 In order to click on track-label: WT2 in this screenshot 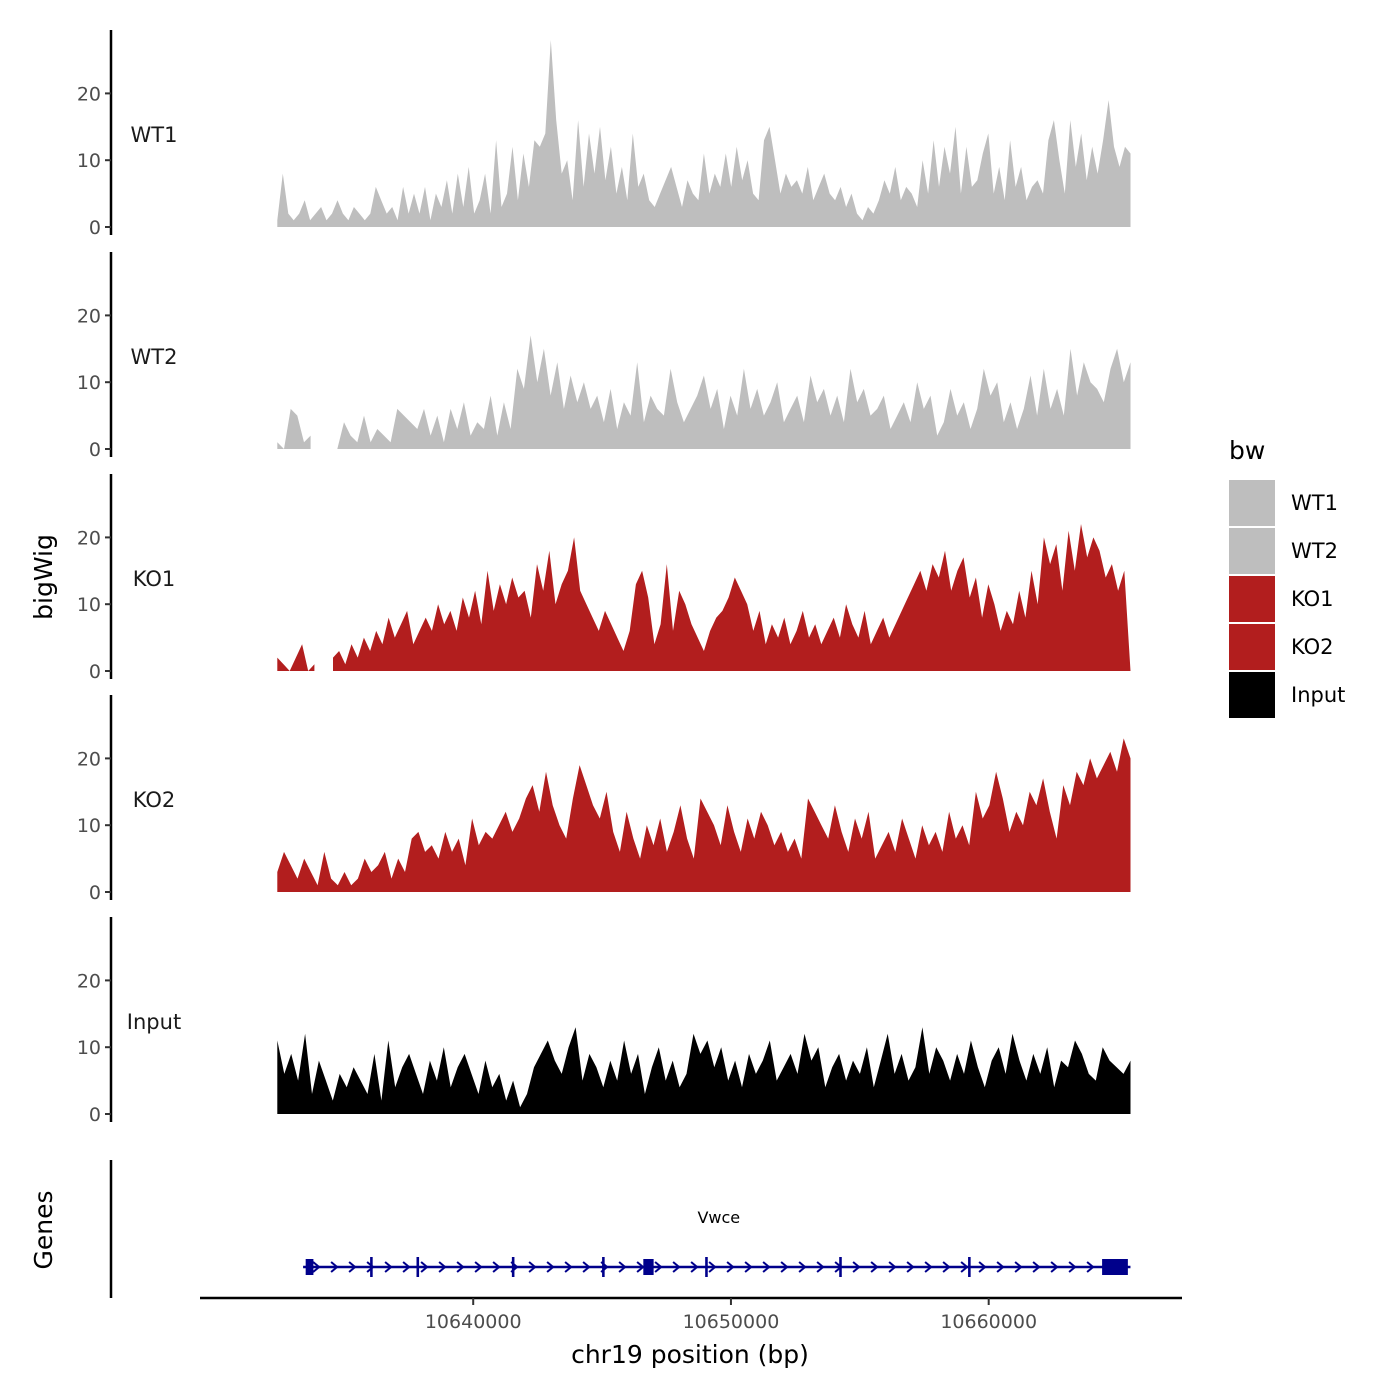, I will do `click(154, 357)`.